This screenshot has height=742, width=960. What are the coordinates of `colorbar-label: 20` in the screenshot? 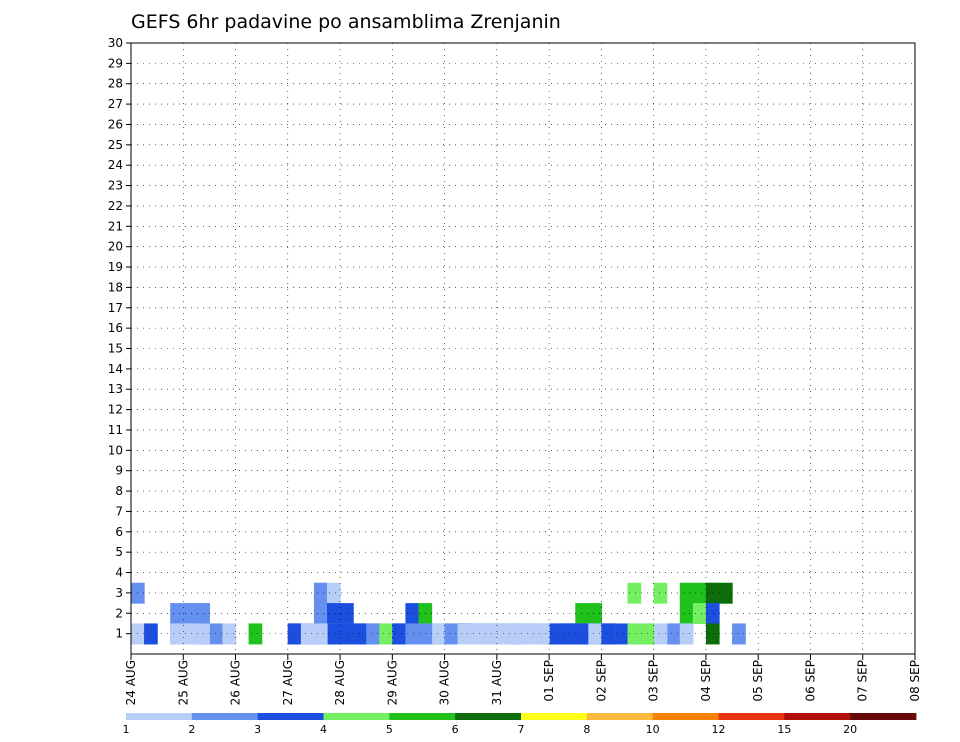 It's located at (850, 729).